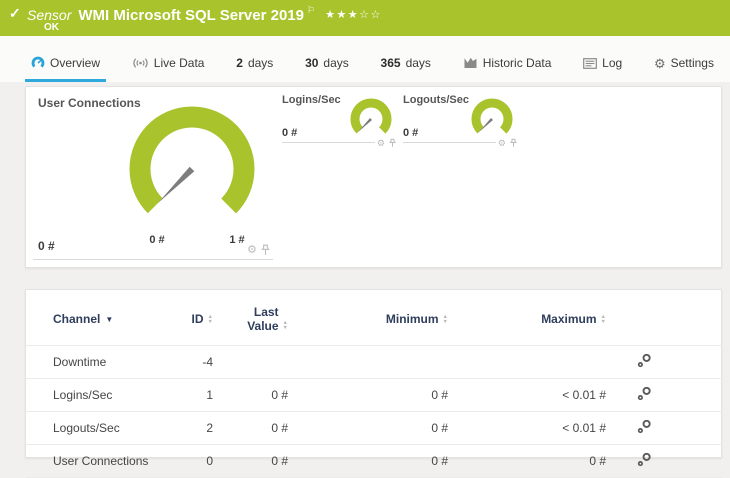 The width and height of the screenshot is (730, 478). I want to click on sensor-kicker: Sensor, so click(49, 15).